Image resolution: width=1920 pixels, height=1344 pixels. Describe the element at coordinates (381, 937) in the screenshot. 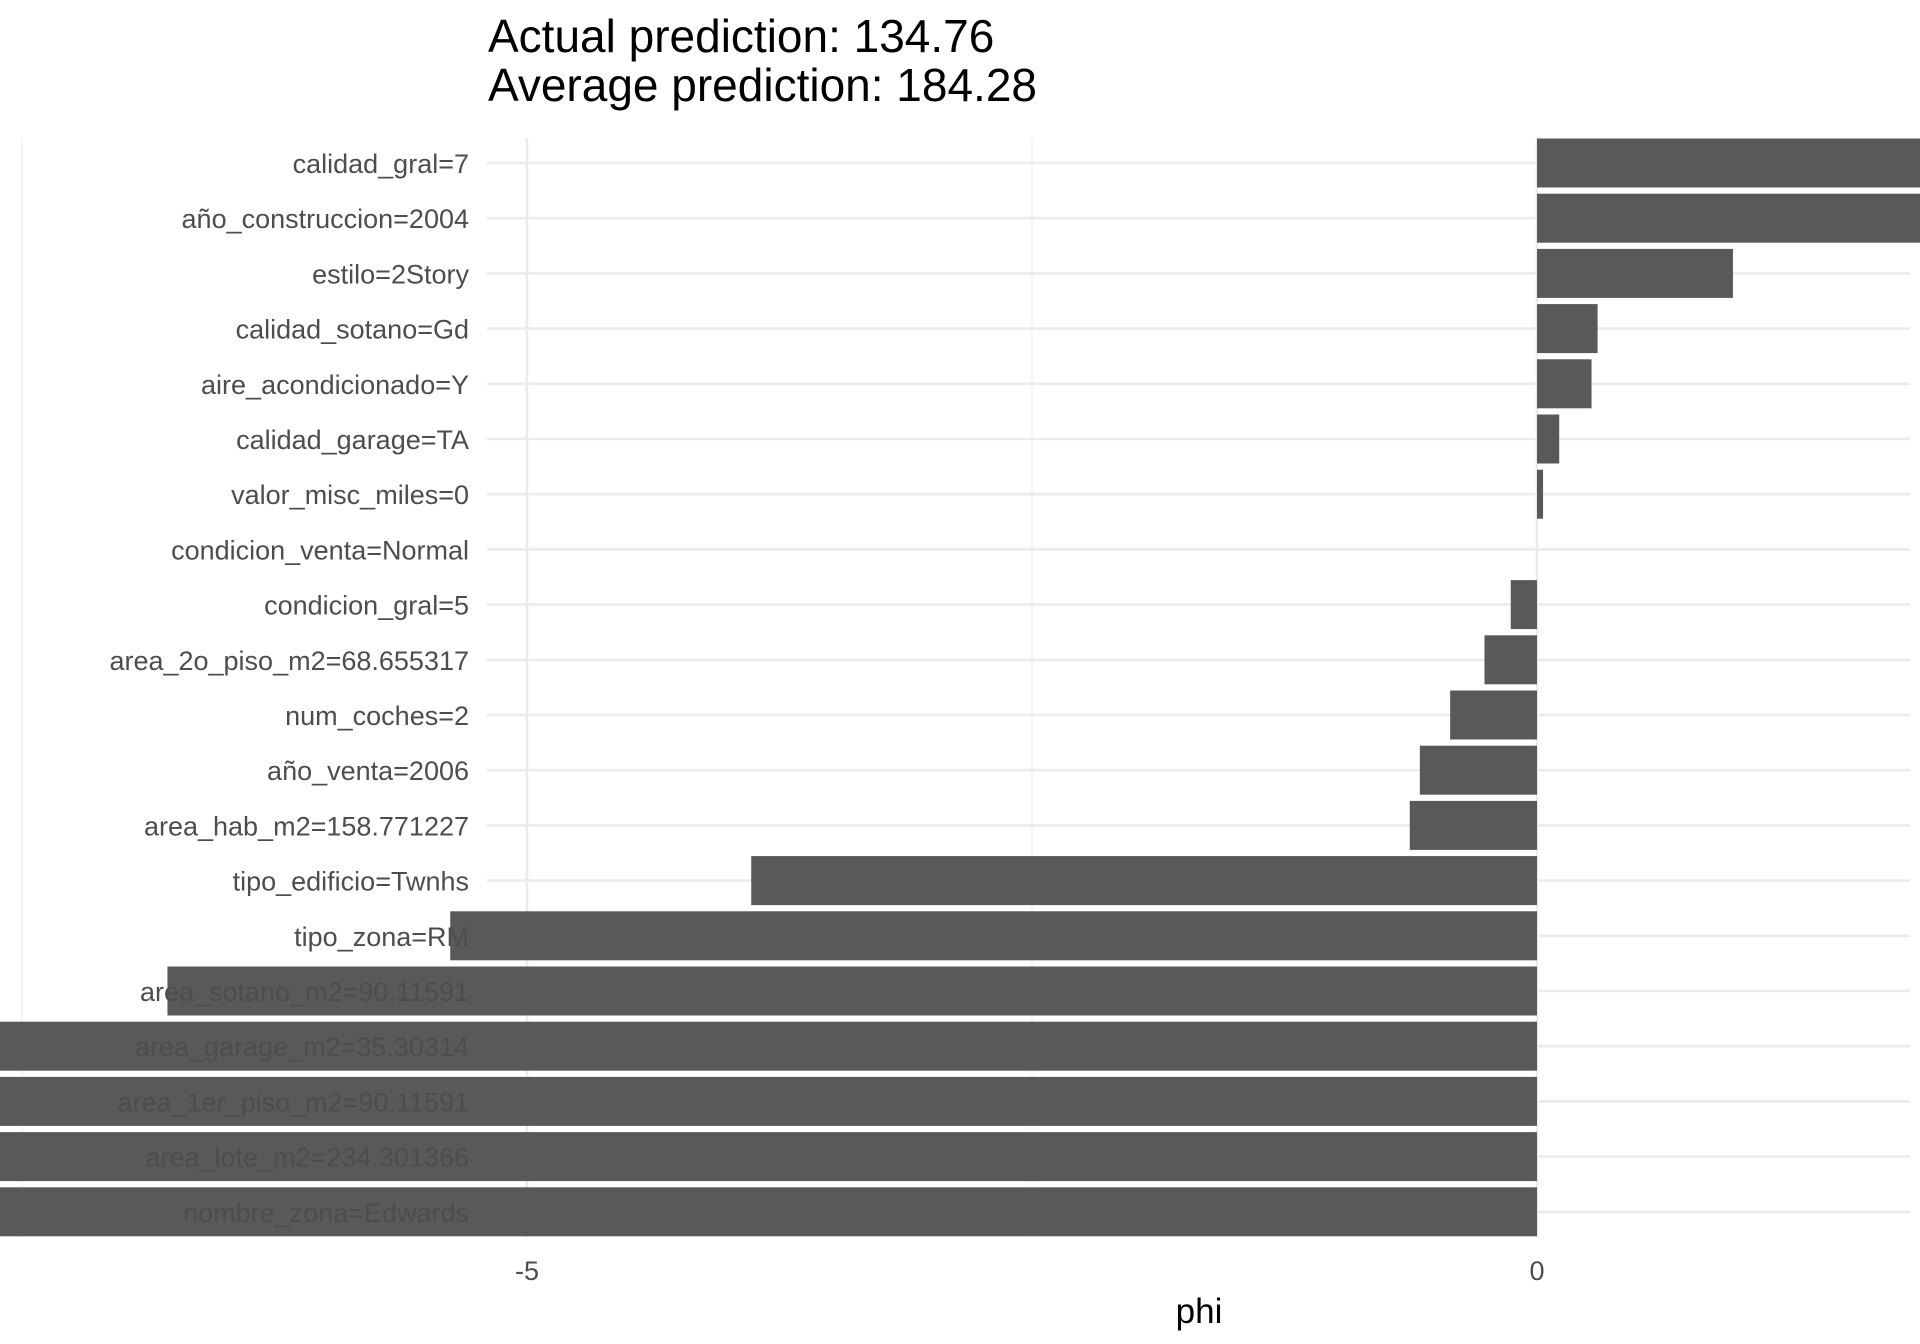

I see `category-label: tipo_zona=RM` at that location.